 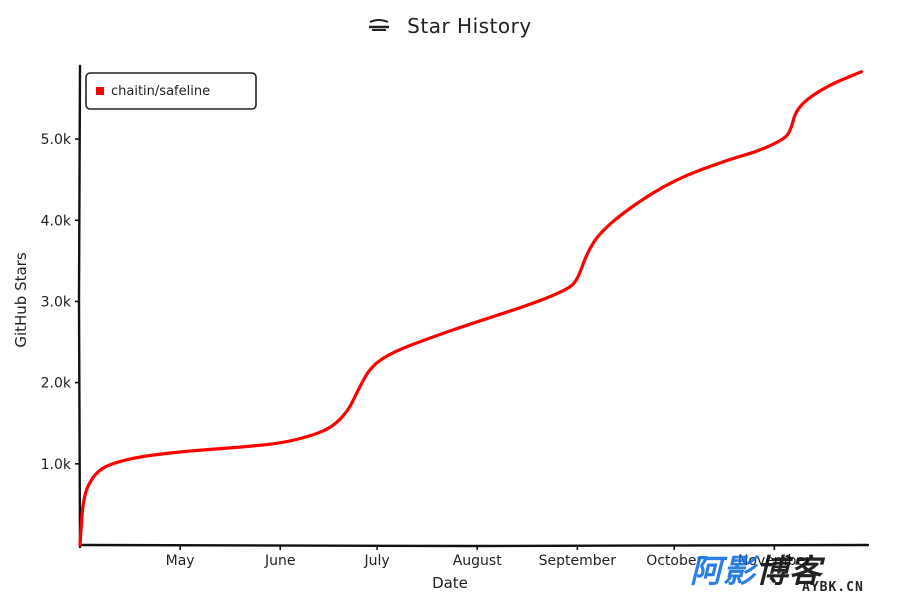 What do you see at coordinates (56, 140) in the screenshot?
I see `y-tick-label: 5.0k` at bounding box center [56, 140].